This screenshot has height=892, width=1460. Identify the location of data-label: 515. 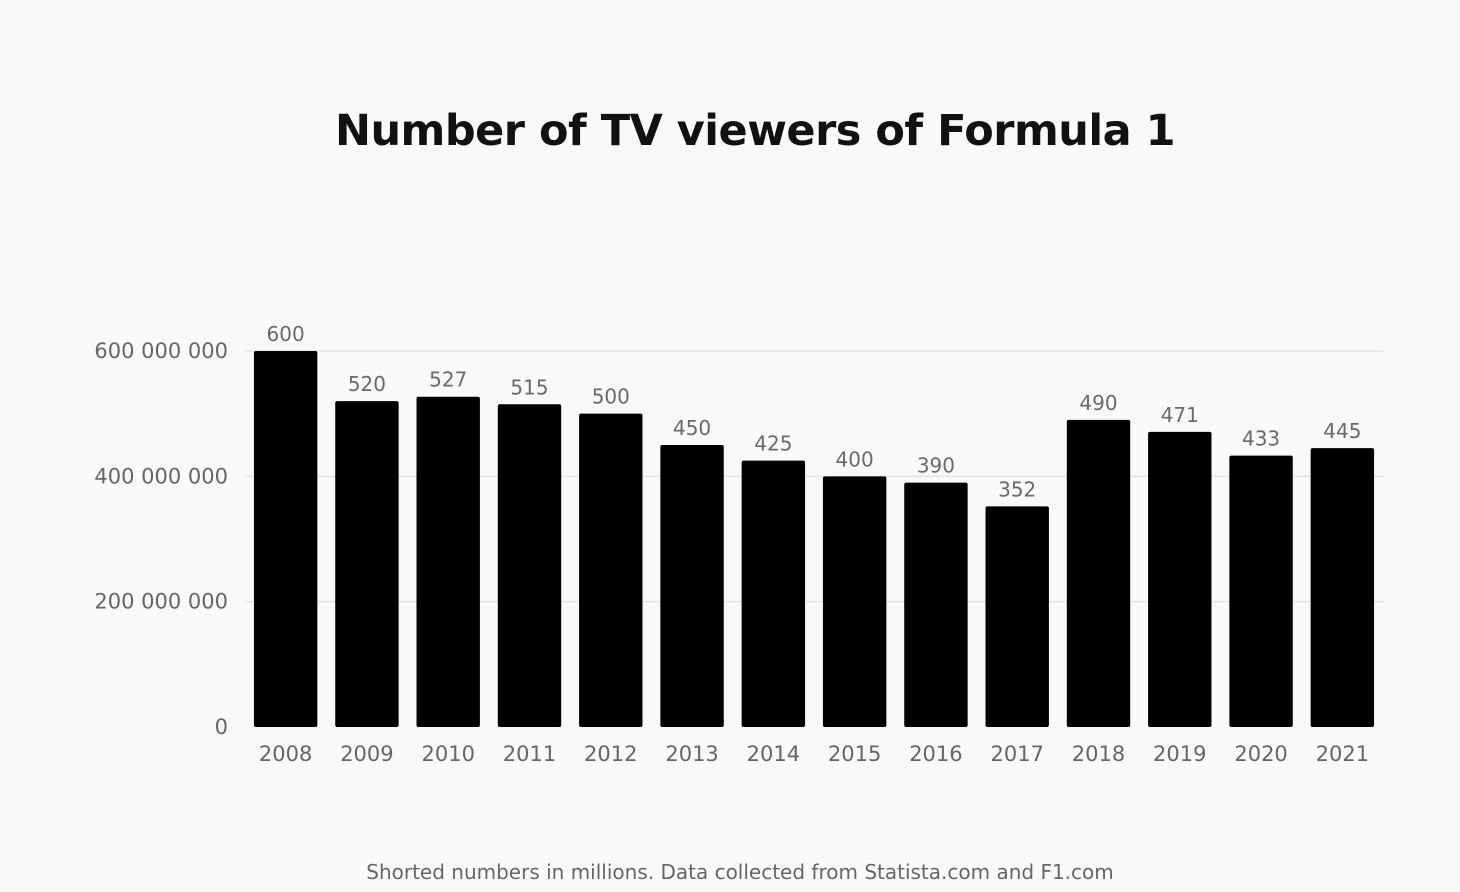
(529, 387).